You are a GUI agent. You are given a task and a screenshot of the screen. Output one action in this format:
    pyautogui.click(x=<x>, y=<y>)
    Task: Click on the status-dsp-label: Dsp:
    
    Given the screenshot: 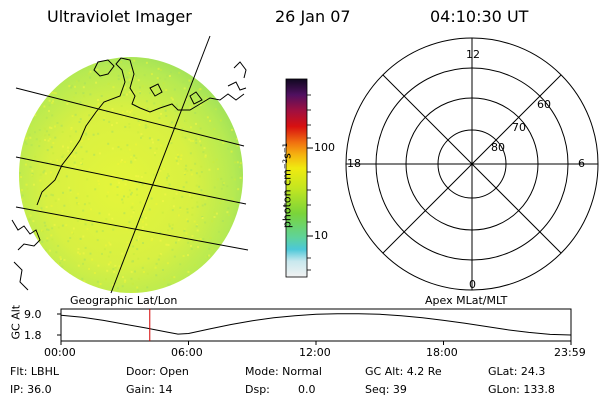 What is the action you would take?
    pyautogui.click(x=257, y=389)
    